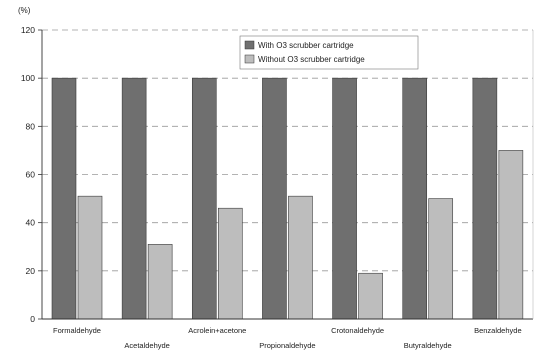  I want to click on x-category-label: Benzaldehyde, so click(498, 330).